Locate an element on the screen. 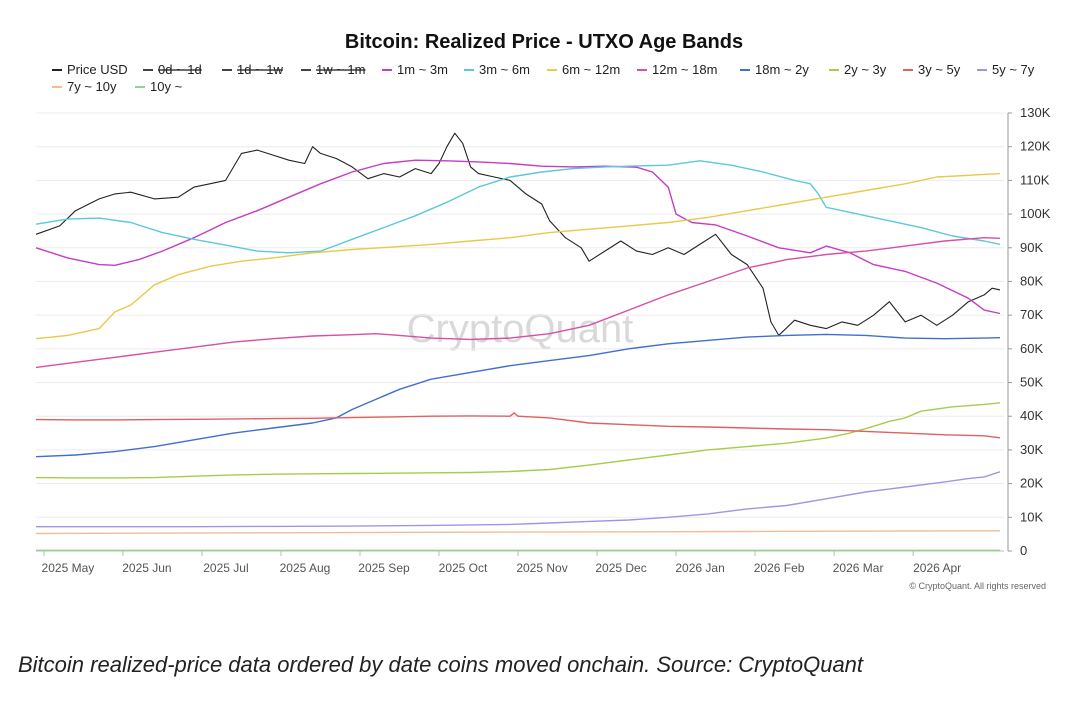  y-tick-label: 30K is located at coordinates (1031, 449).